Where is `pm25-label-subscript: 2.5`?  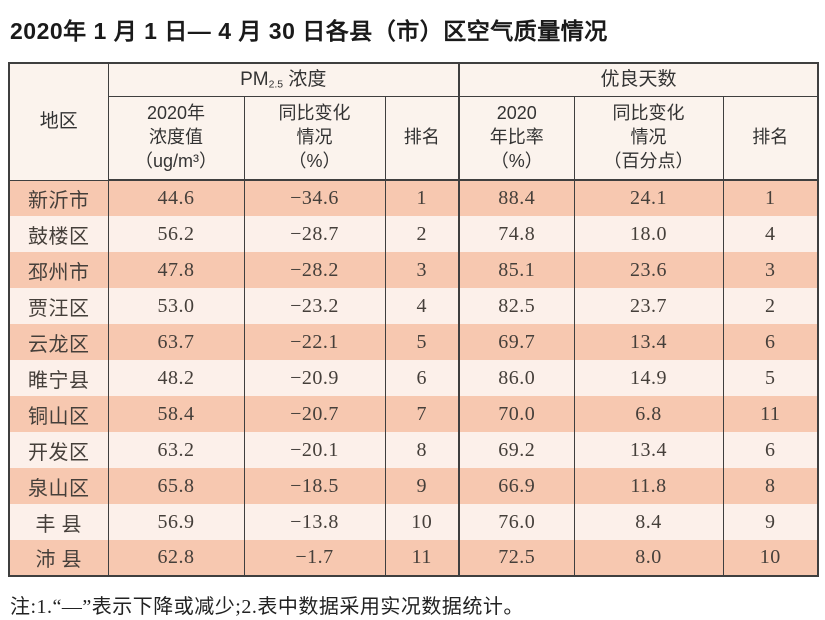 pm25-label-subscript: 2.5 is located at coordinates (276, 85).